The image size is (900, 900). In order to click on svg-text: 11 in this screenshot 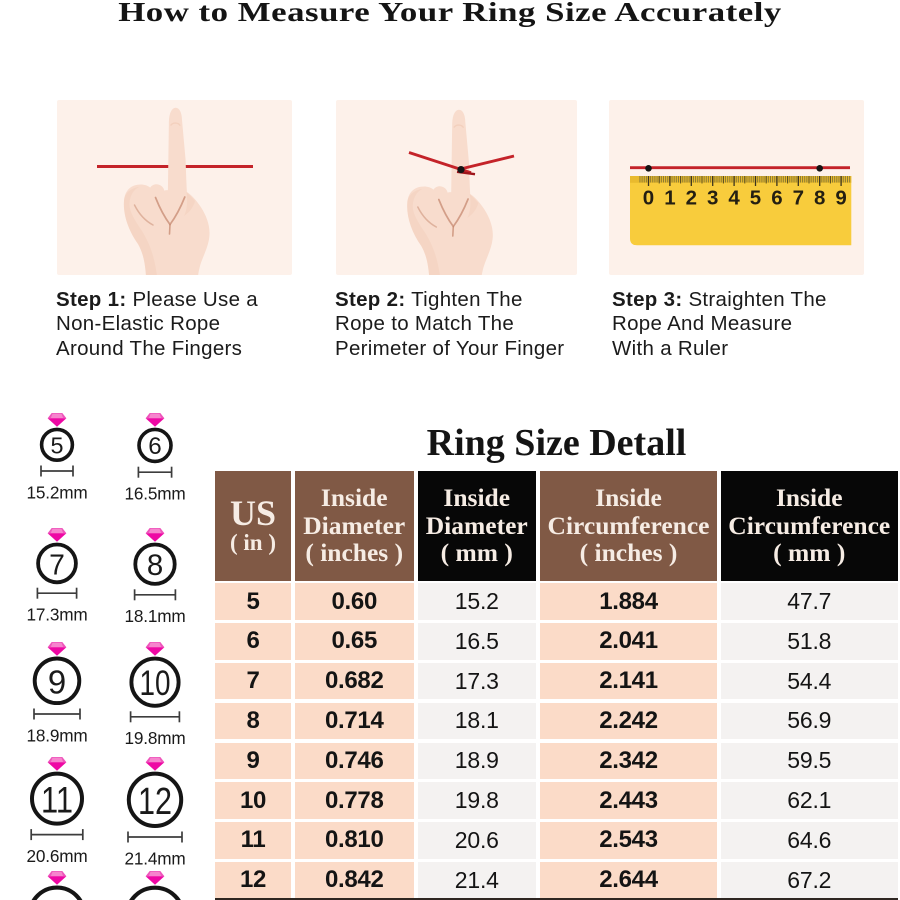, I will do `click(57, 800)`.